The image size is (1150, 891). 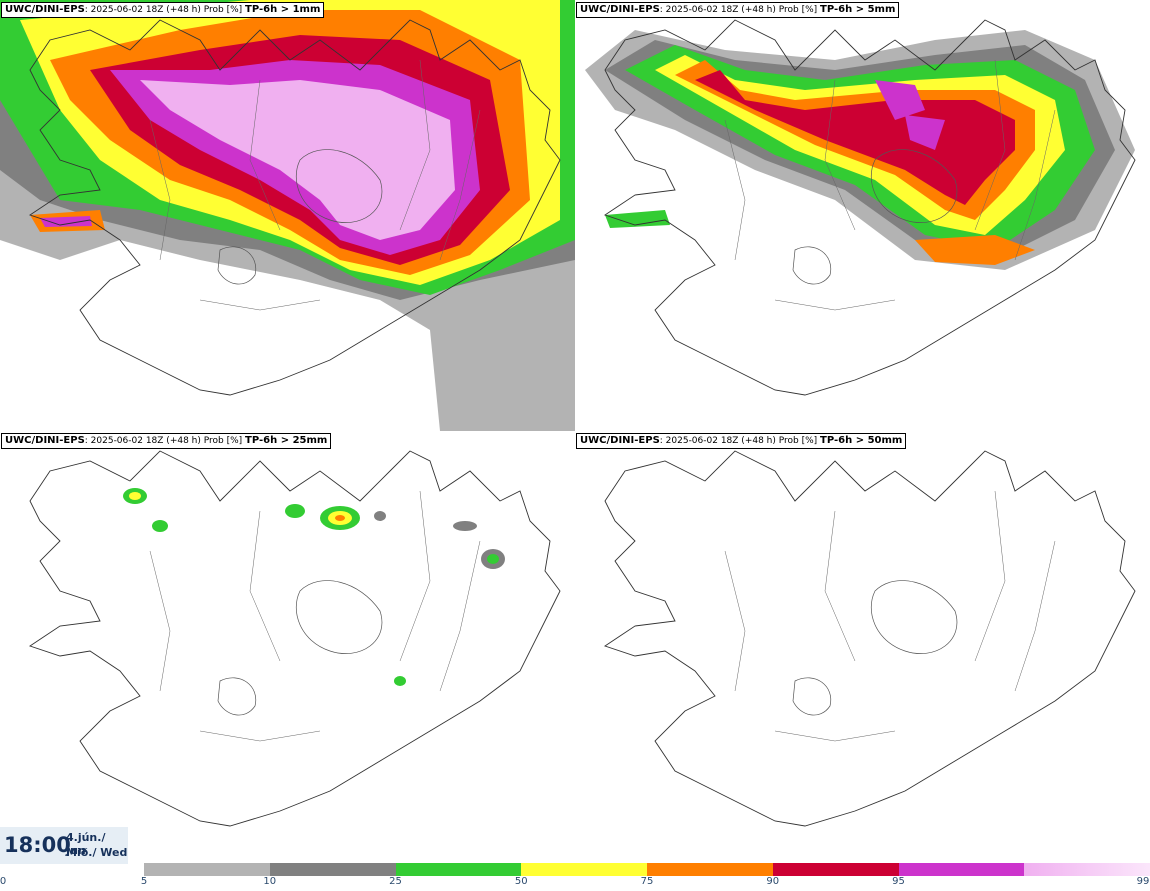 I want to click on legend-tick-label: 10, so click(x=270, y=881).